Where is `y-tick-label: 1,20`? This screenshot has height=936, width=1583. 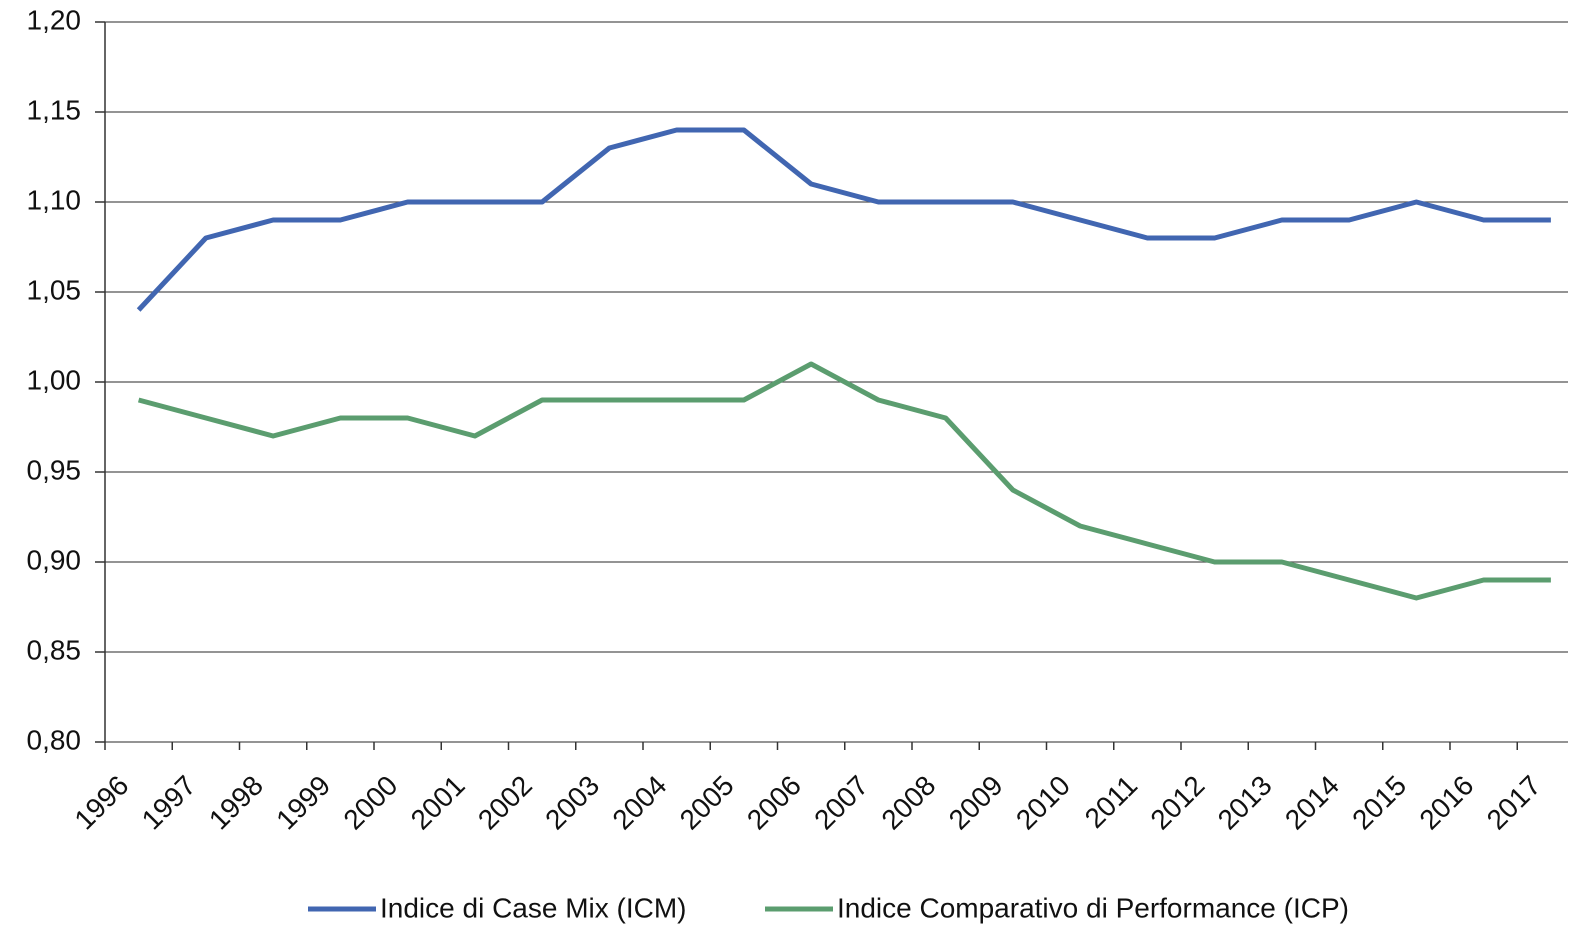 y-tick-label: 1,20 is located at coordinates (54, 19).